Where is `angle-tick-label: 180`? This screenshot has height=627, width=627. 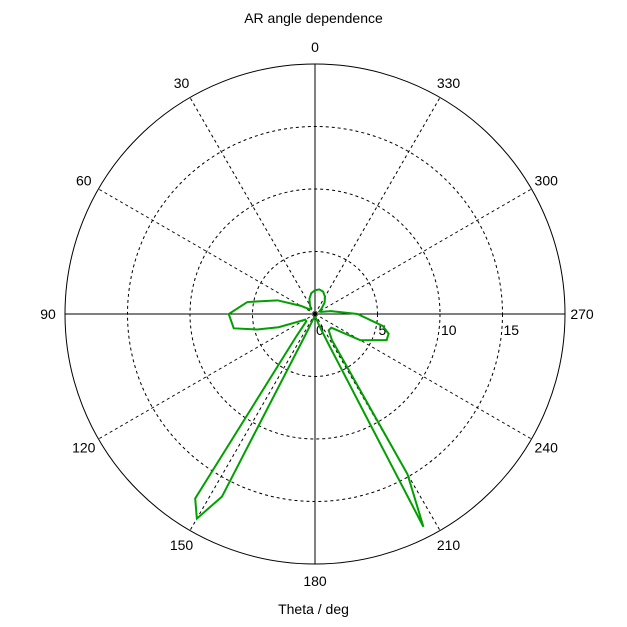 angle-tick-label: 180 is located at coordinates (315, 581).